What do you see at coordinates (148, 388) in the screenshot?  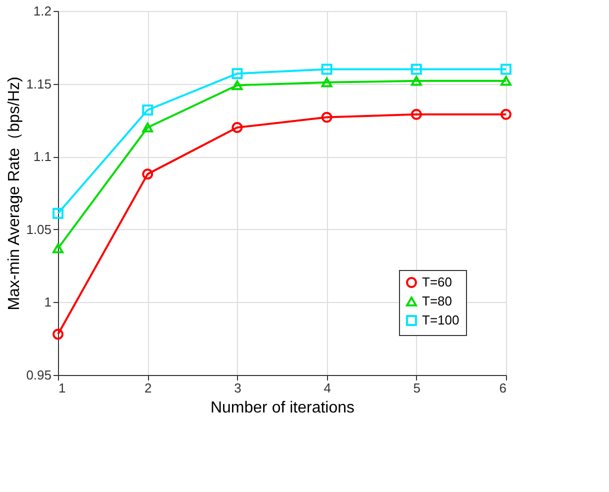 I see `x-tick-label: 2` at bounding box center [148, 388].